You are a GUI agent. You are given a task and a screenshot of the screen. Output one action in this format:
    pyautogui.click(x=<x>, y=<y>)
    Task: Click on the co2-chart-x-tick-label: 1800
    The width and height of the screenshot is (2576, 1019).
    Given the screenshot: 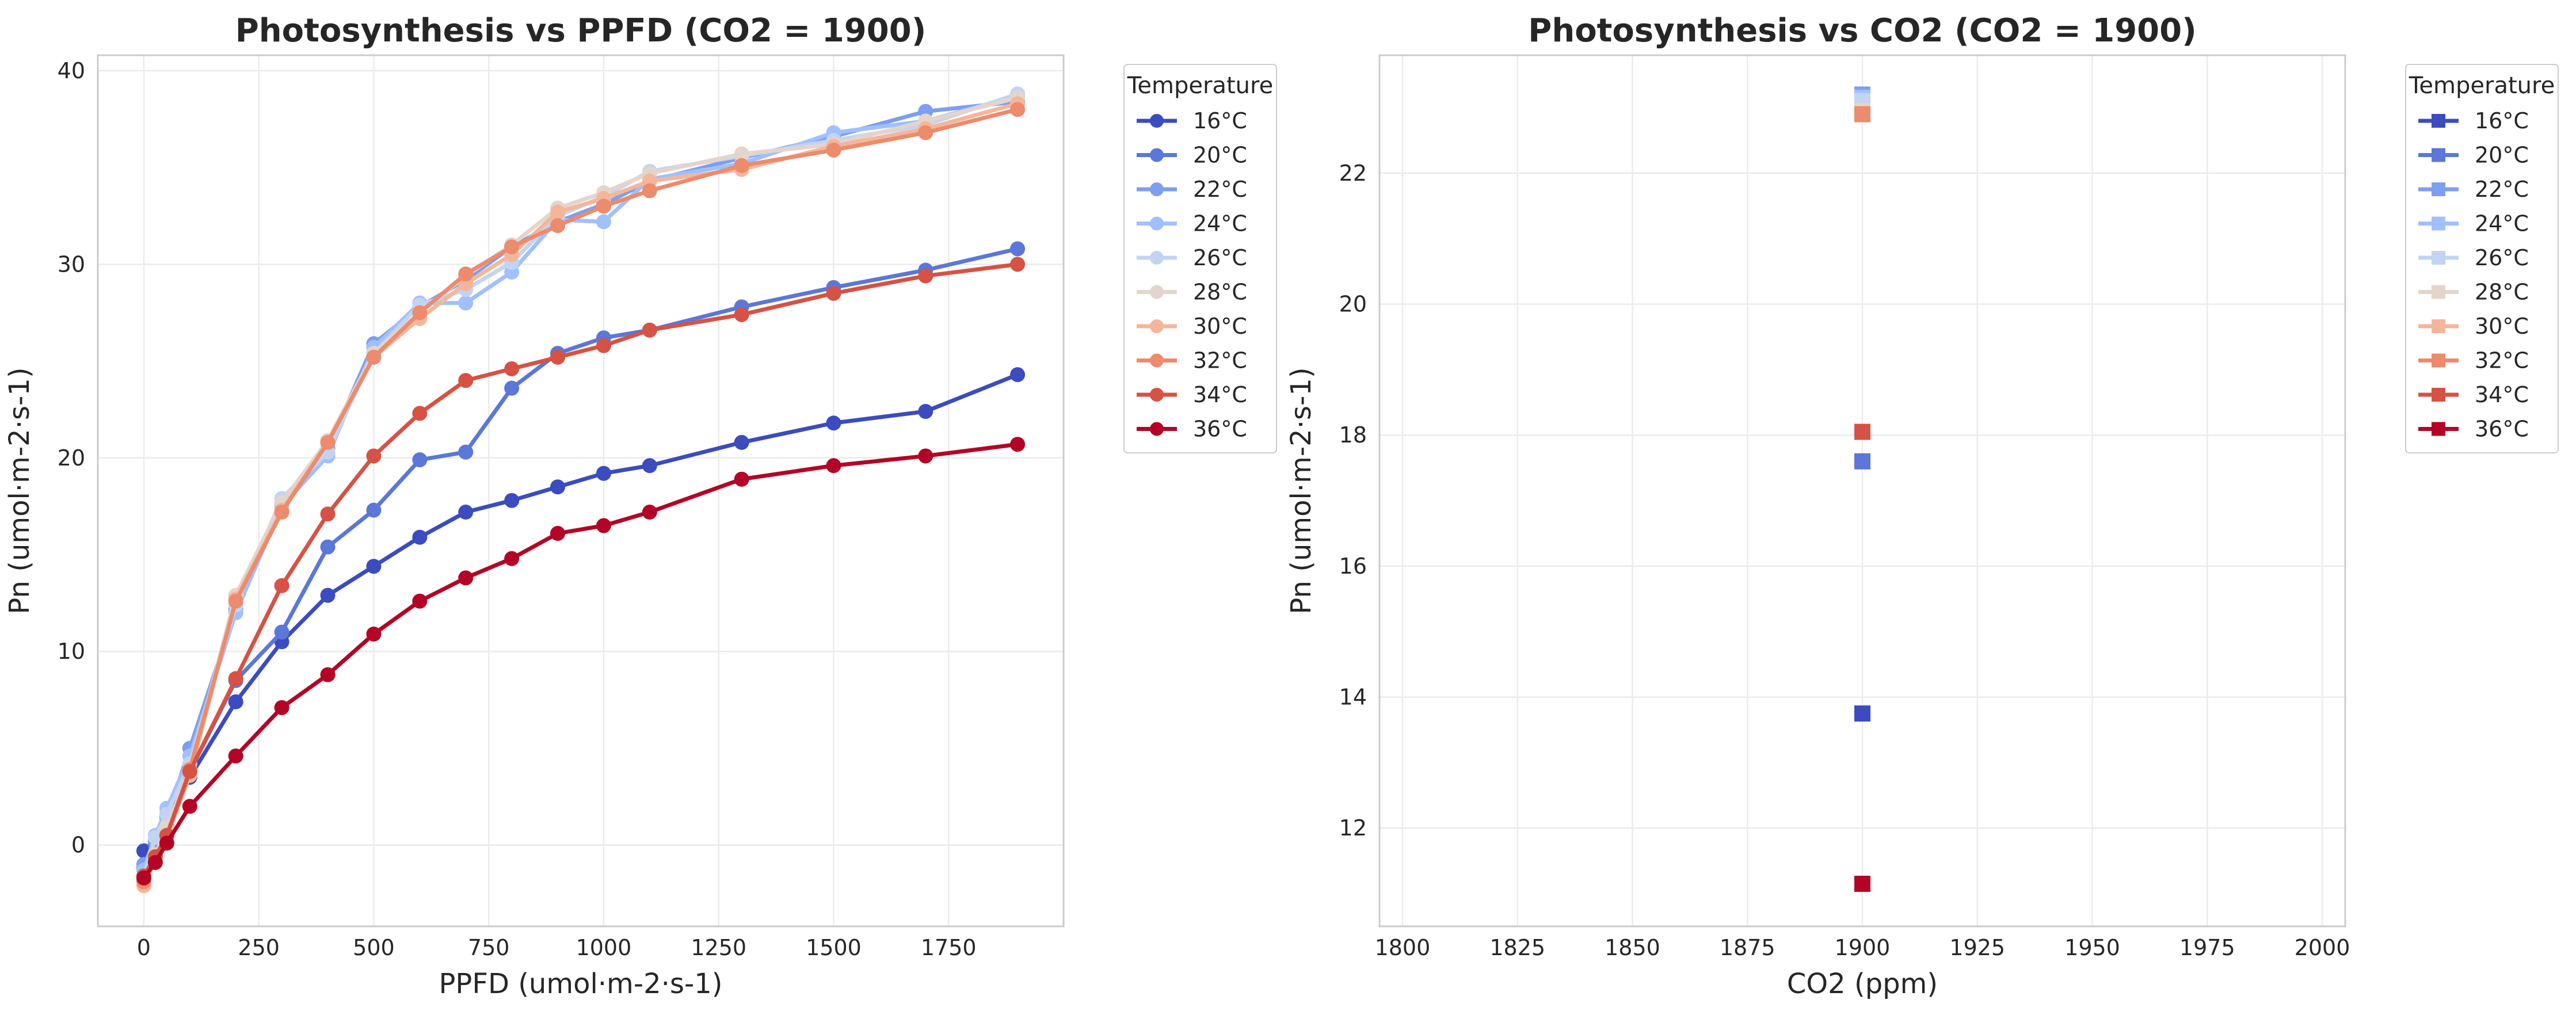 What is the action you would take?
    pyautogui.click(x=1403, y=947)
    